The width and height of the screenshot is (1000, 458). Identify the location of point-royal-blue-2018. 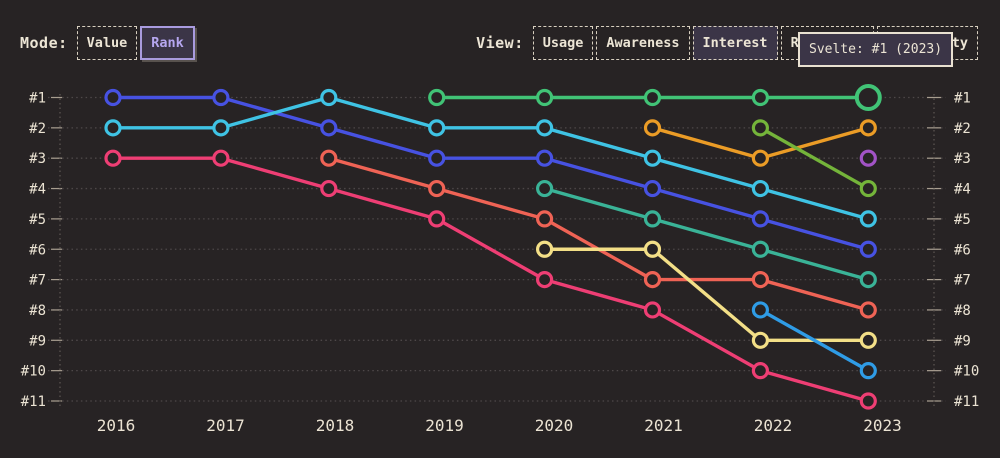
(329, 128).